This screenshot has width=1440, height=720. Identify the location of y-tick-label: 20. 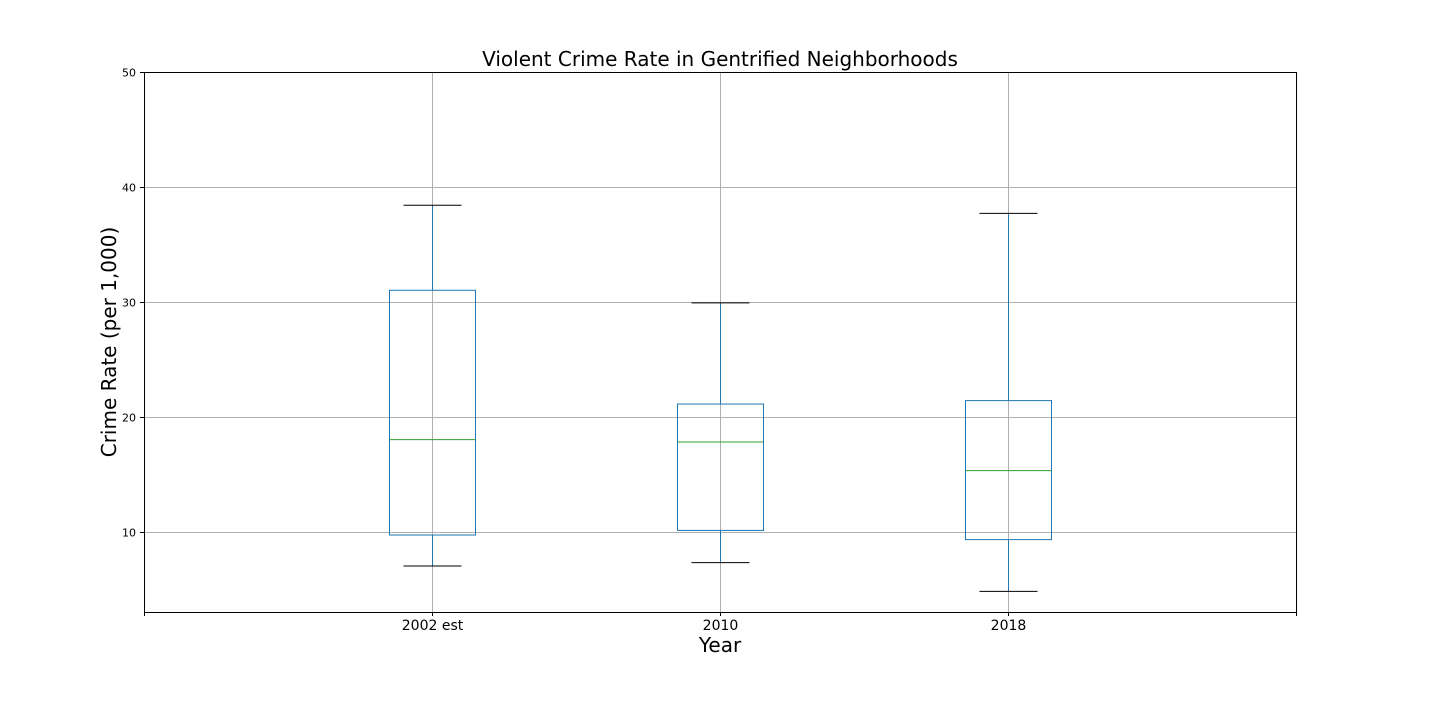
(129, 418).